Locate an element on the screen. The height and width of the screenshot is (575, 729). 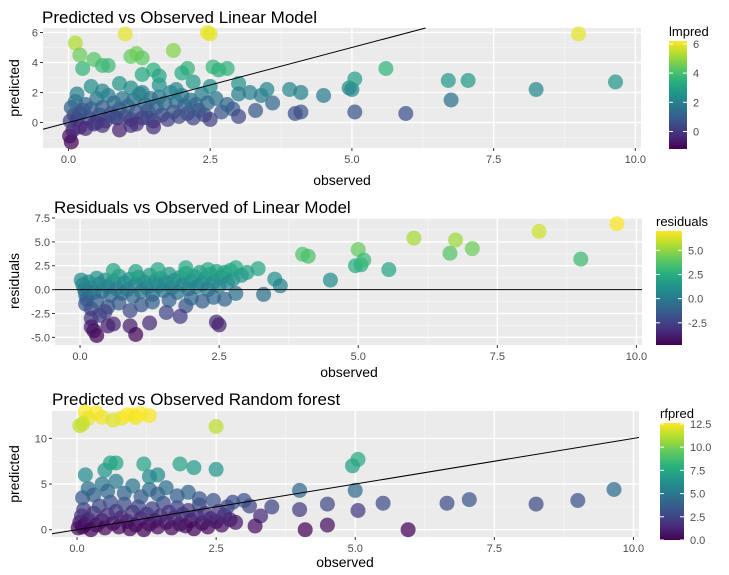
y-axis-title: residuals is located at coordinates (14, 281).